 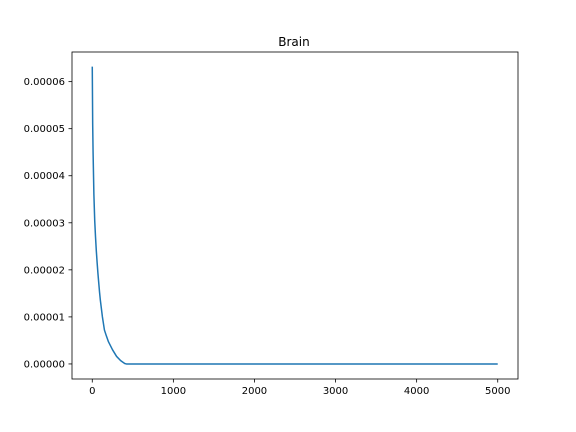 What do you see at coordinates (44, 223) in the screenshot?
I see `y-tick-label: 0.00003` at bounding box center [44, 223].